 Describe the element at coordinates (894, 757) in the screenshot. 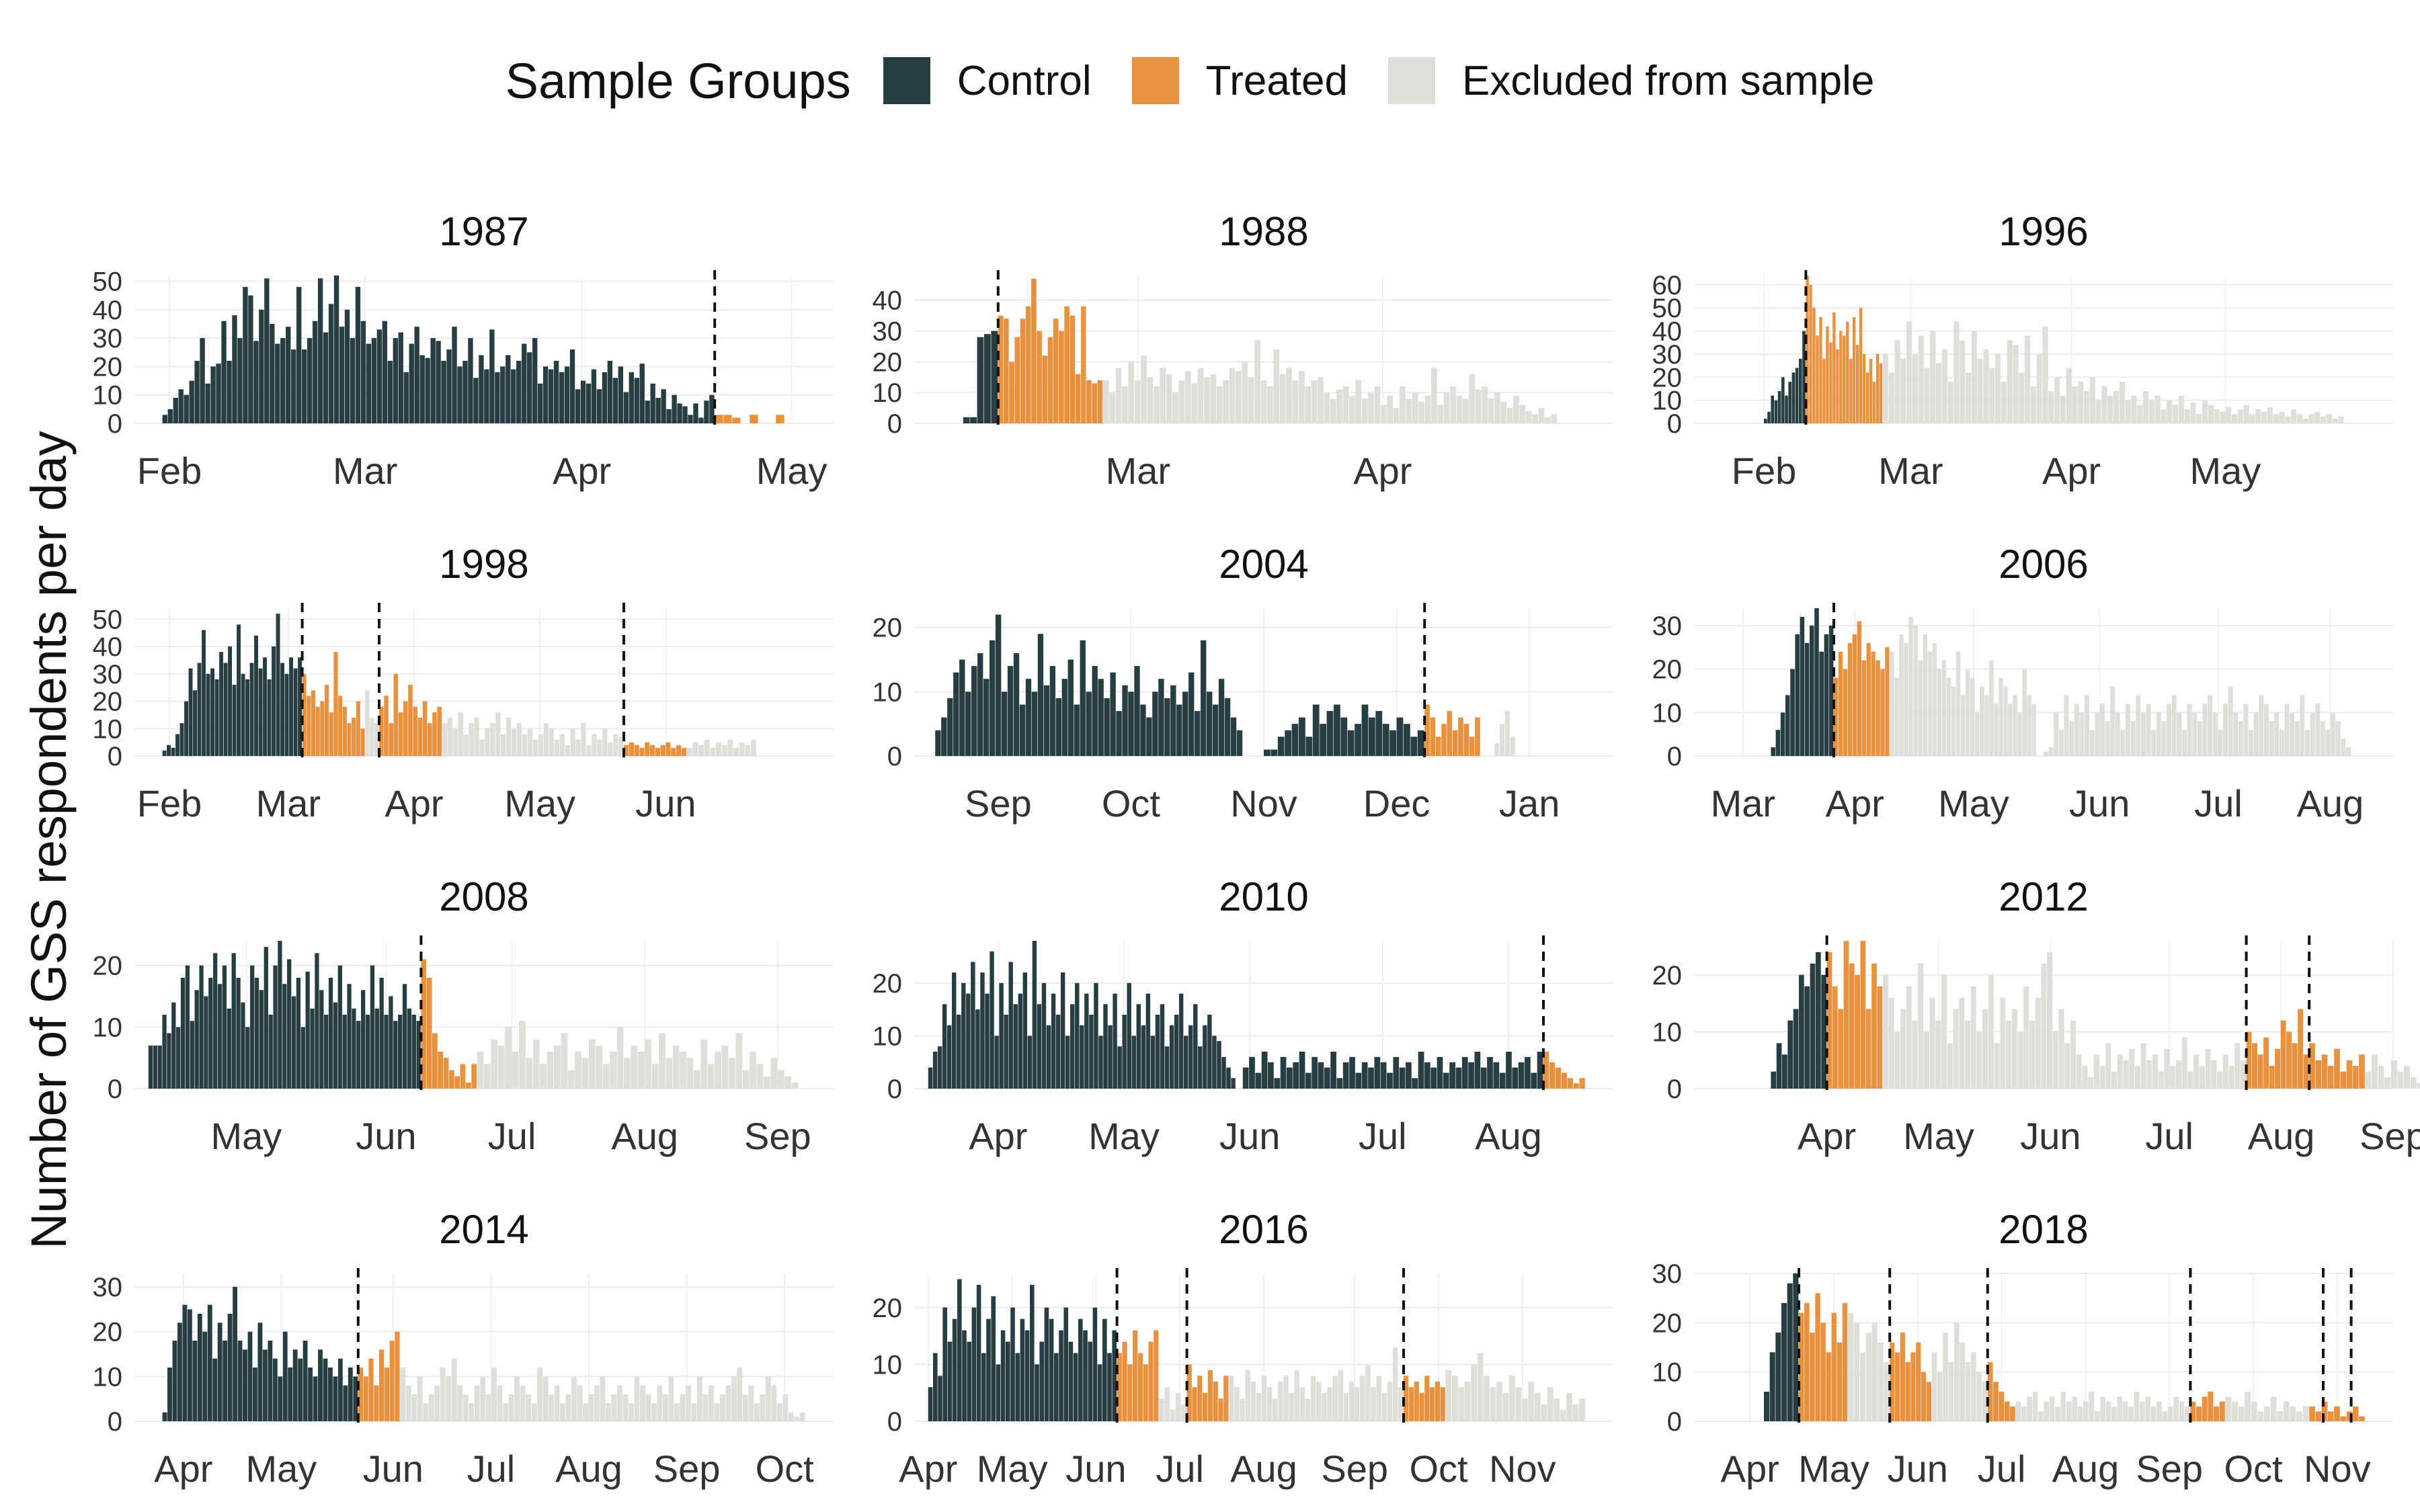

I see `y-tick-label: 0` at that location.